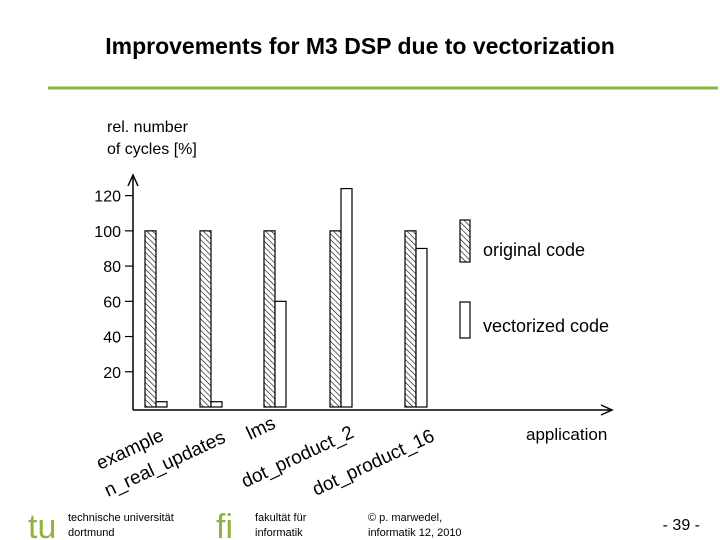 This screenshot has height=540, width=720. I want to click on x-tick-label: lms, so click(261, 429).